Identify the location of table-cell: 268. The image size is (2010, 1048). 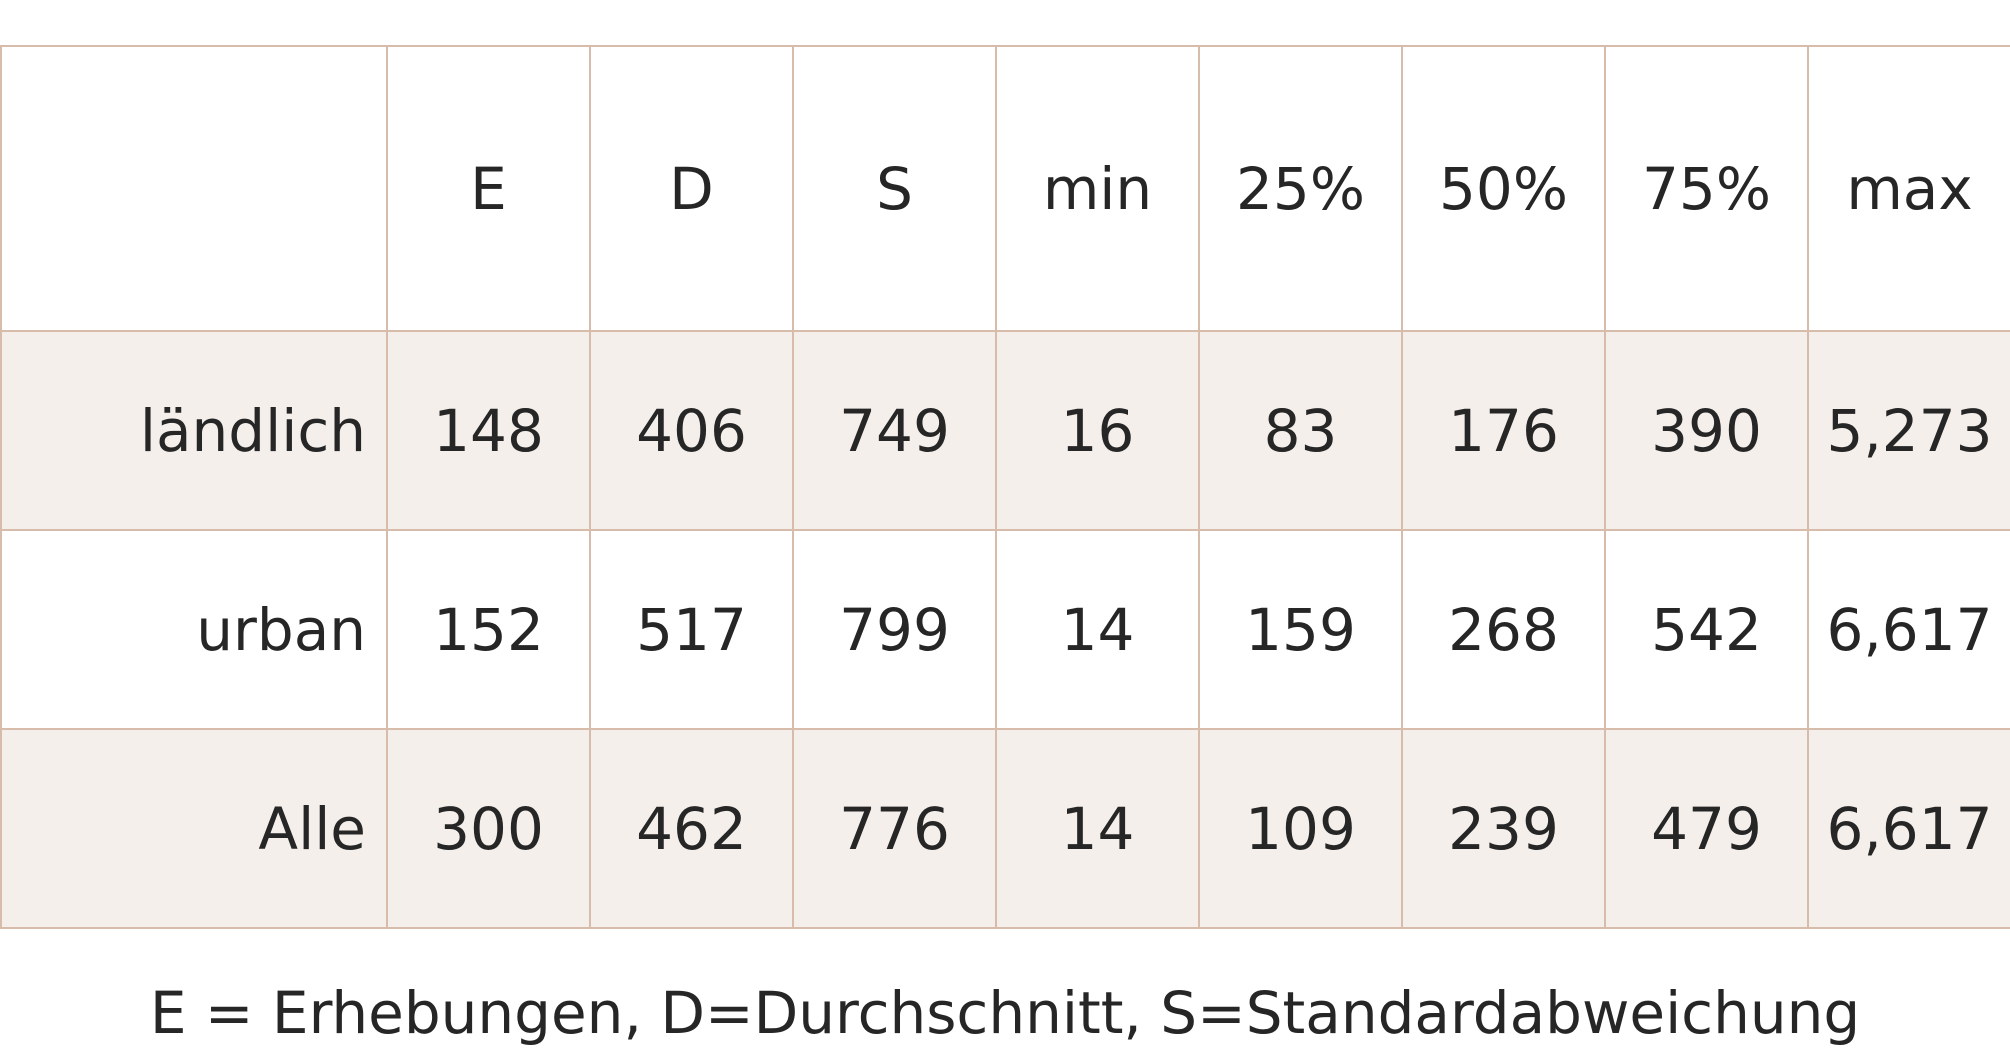
(1503, 629).